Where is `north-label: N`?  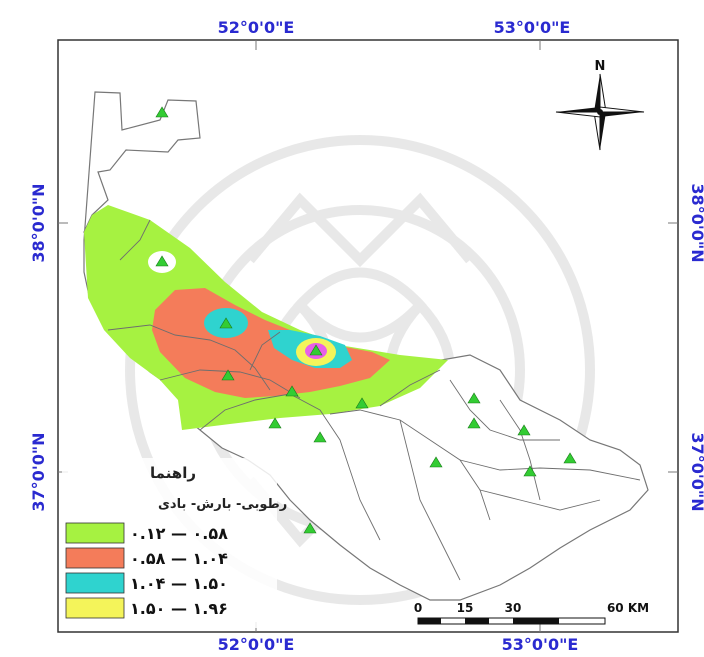 north-label: N is located at coordinates (600, 66).